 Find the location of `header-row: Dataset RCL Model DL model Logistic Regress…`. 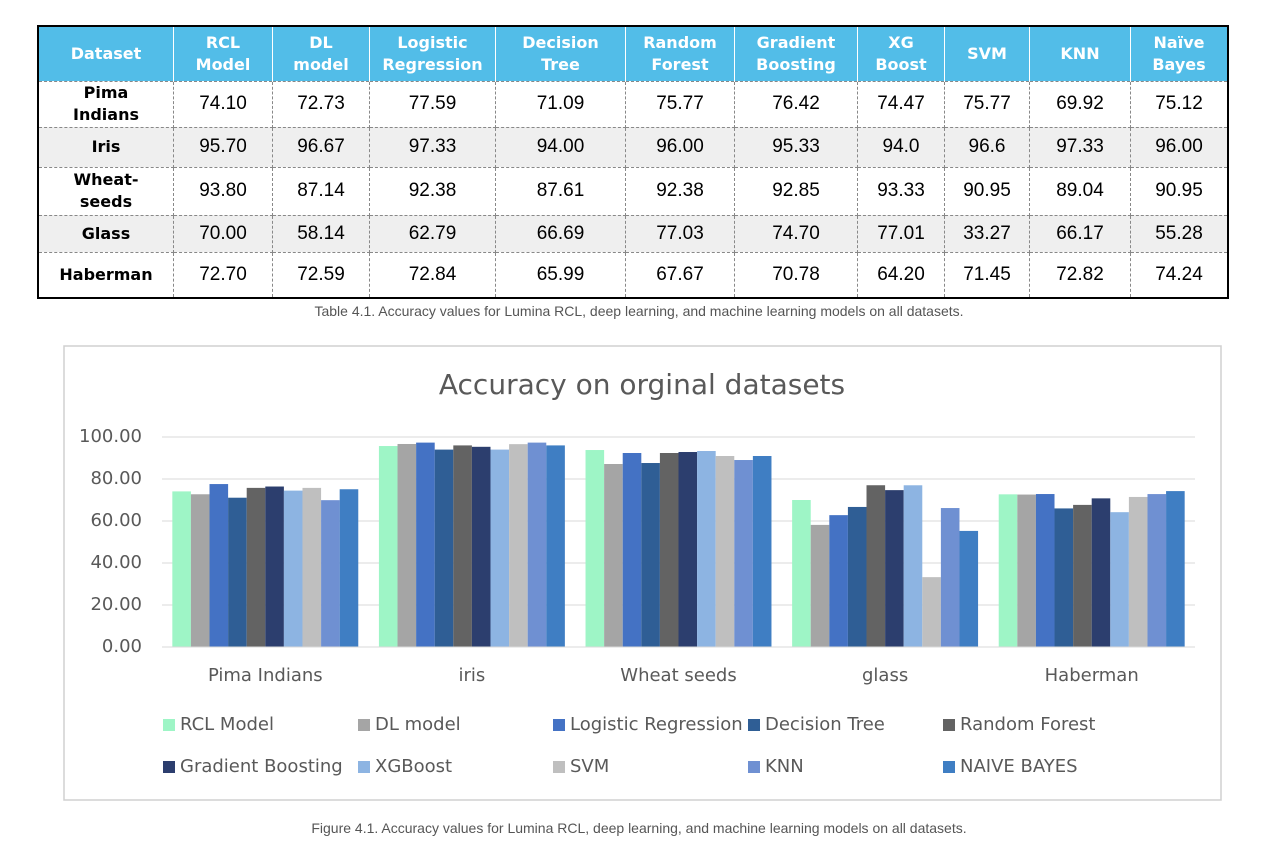

header-row: Dataset RCL Model DL model Logistic Regress… is located at coordinates (633, 53).